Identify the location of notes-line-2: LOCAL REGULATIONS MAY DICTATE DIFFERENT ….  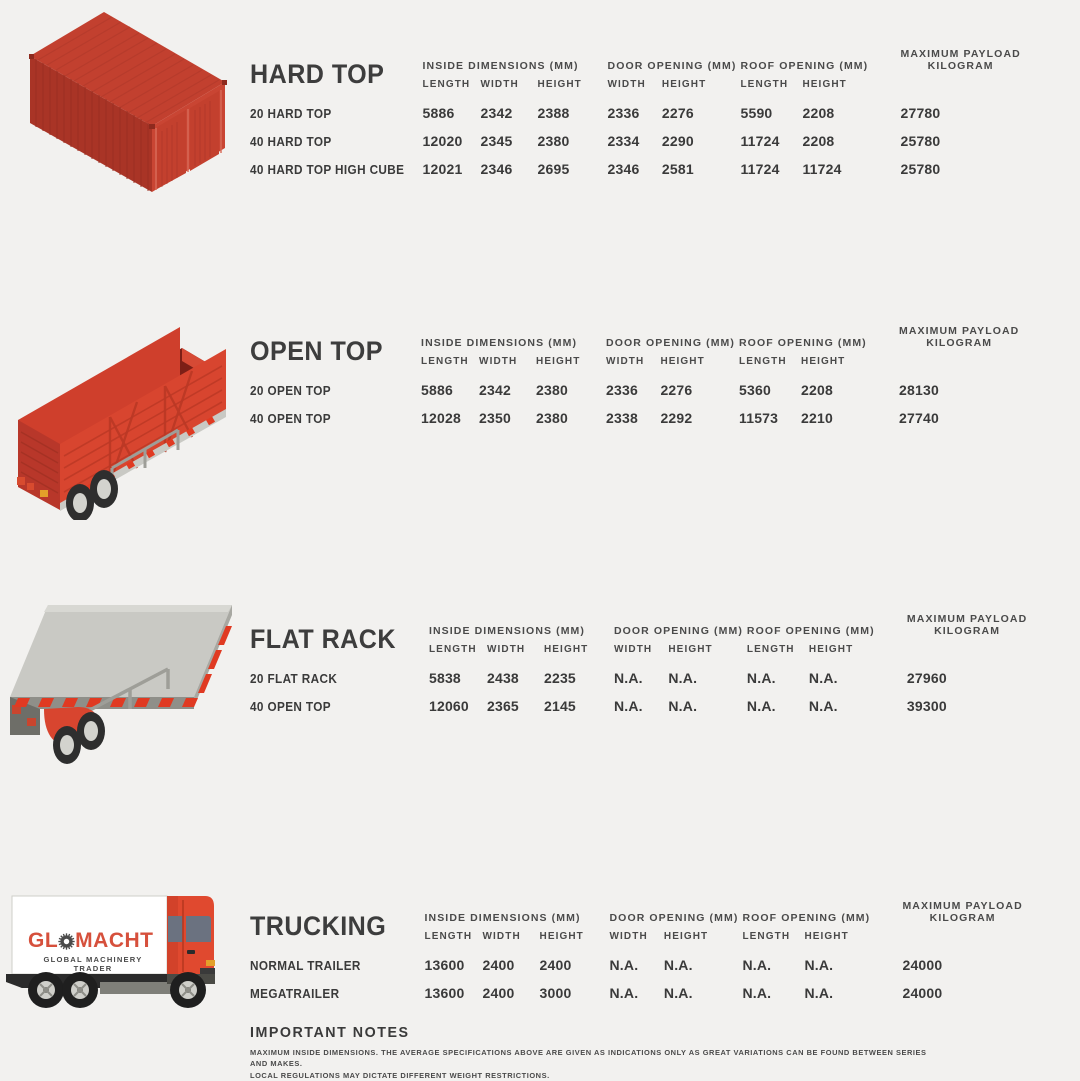
(400, 1075).